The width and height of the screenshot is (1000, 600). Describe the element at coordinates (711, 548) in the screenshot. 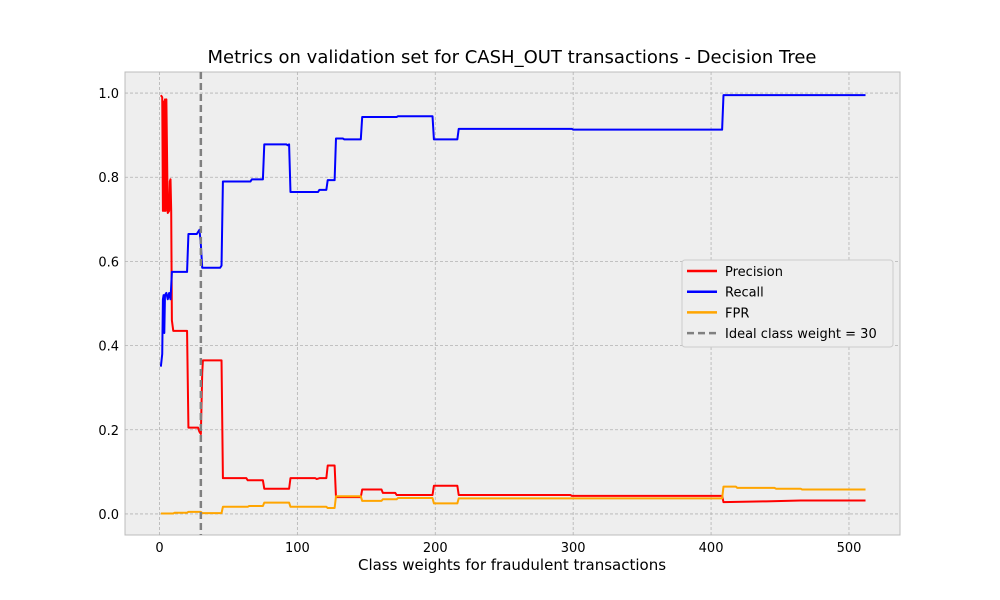

I see `x-tick-label: 400` at that location.